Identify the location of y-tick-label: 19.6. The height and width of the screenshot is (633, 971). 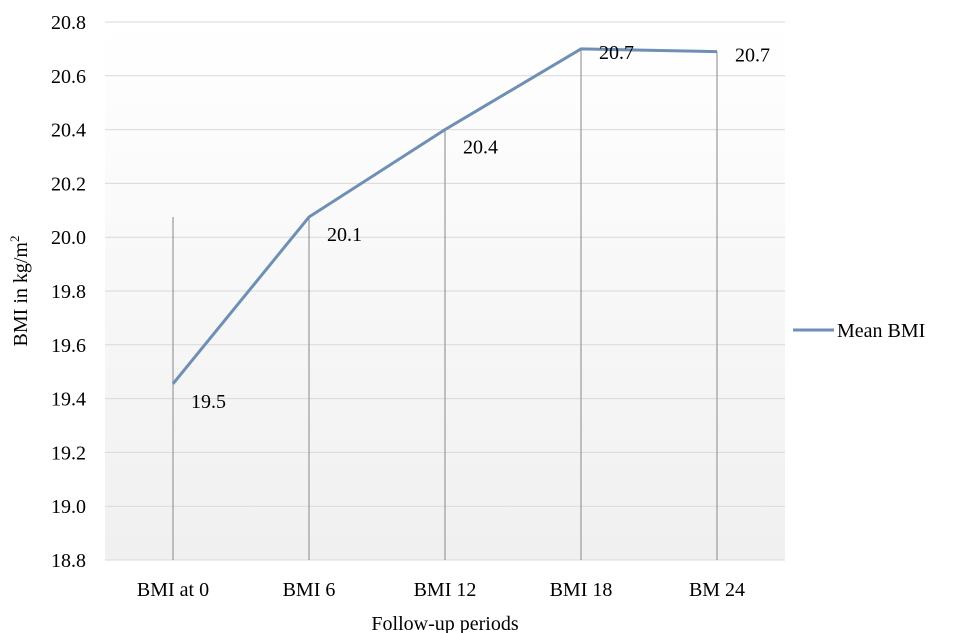
(68, 346).